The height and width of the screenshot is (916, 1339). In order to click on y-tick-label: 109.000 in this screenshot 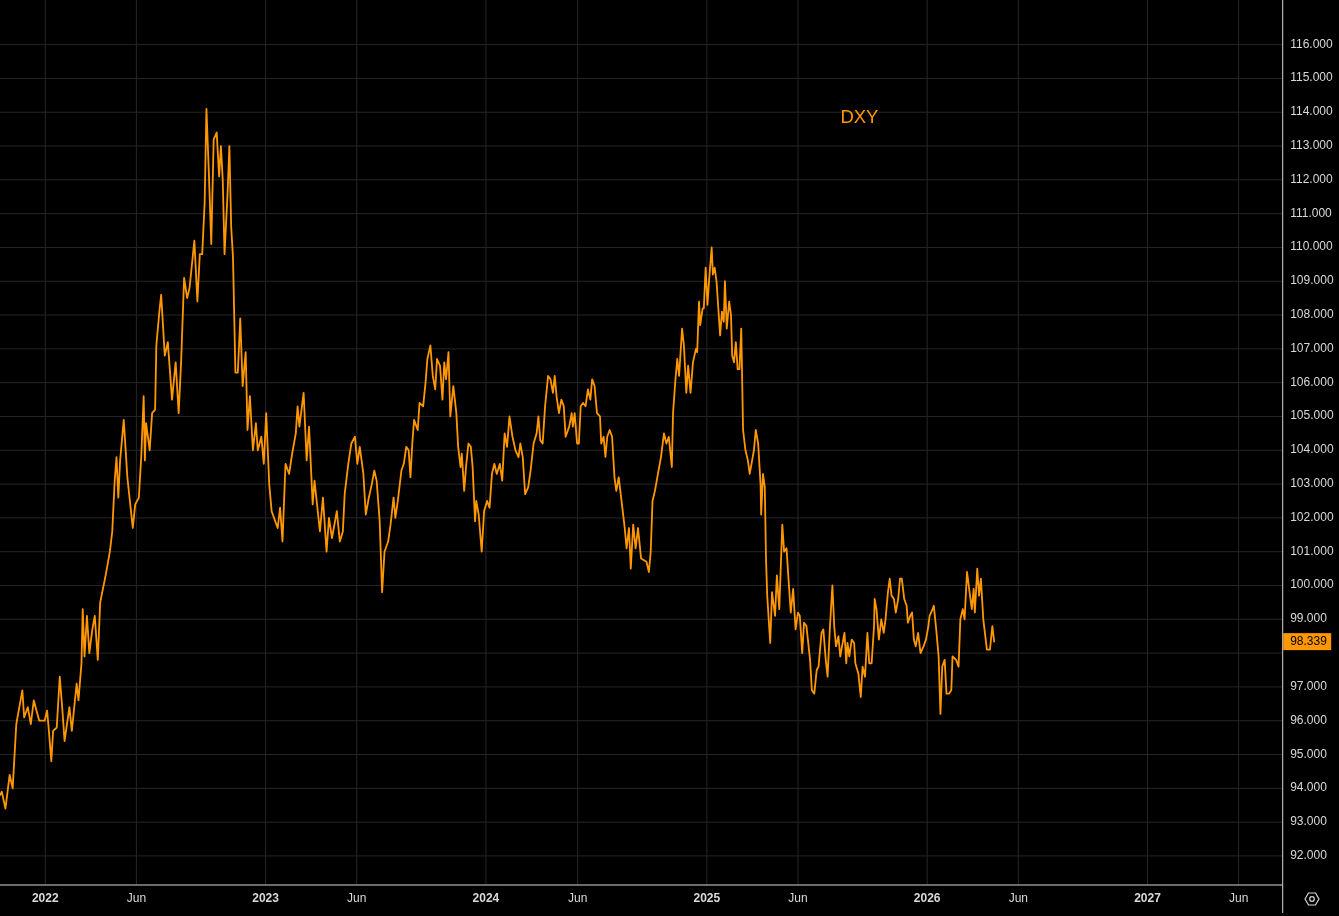, I will do `click(1312, 280)`.